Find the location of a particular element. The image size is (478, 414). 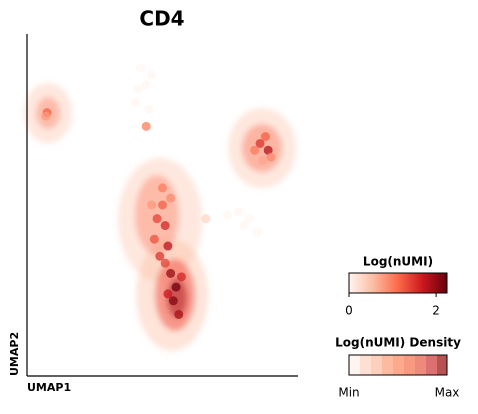

density-max-label: Max is located at coordinates (447, 393).